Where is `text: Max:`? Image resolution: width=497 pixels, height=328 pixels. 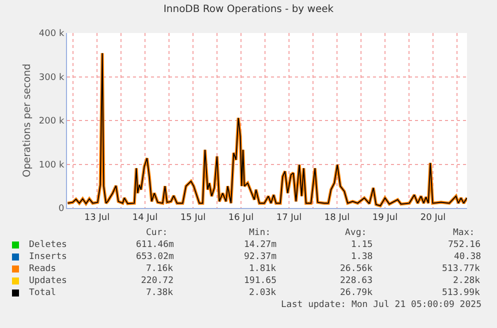 text: Max: is located at coordinates (464, 233).